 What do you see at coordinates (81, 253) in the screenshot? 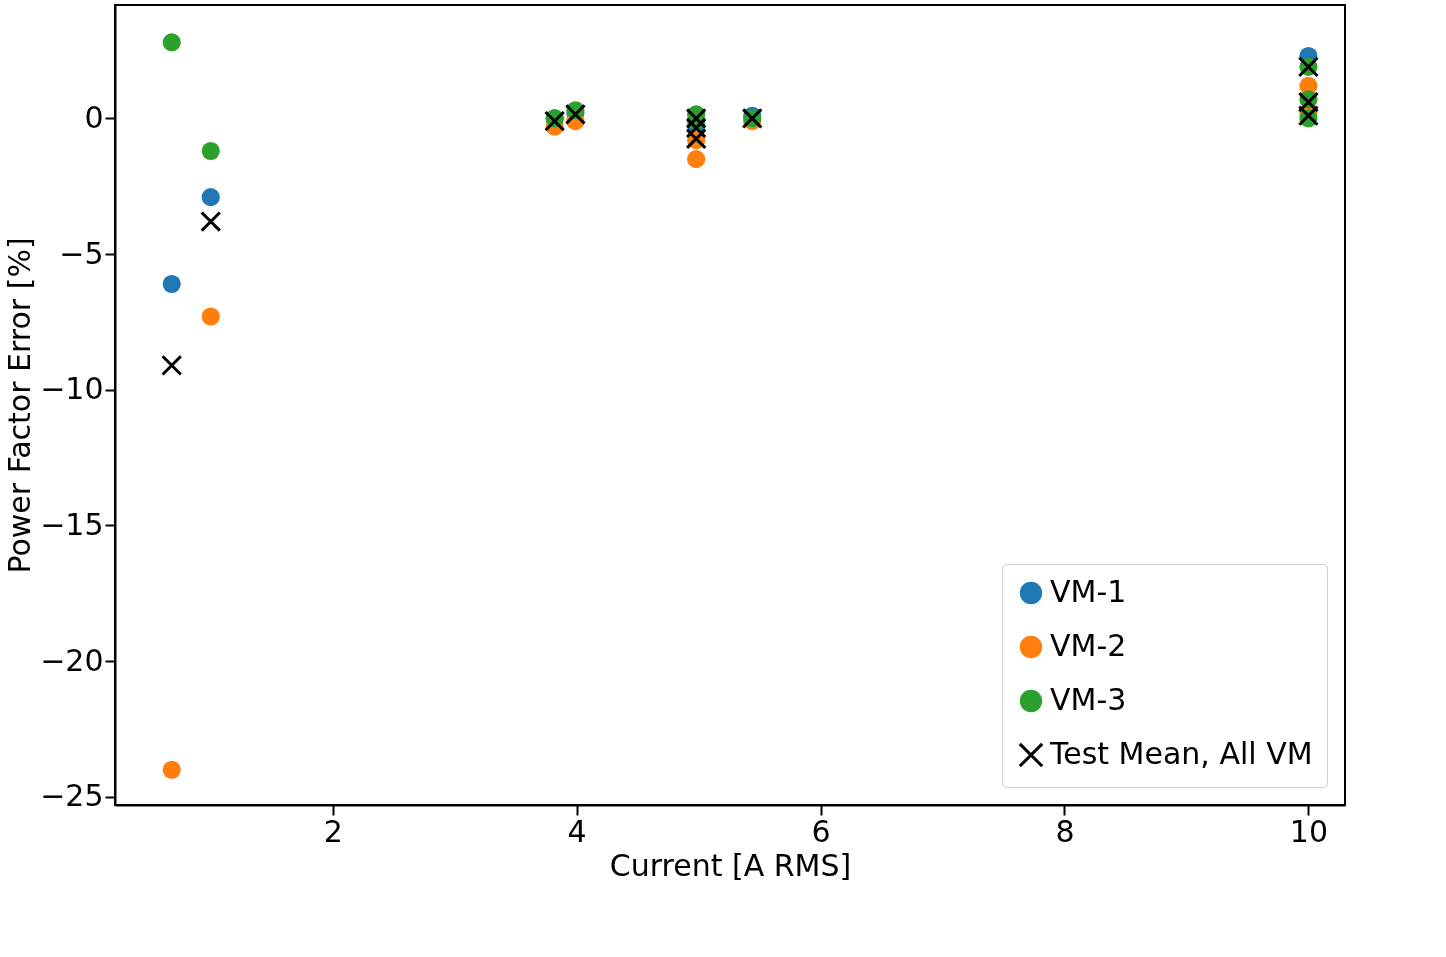
I see `y-tick-label: −5` at bounding box center [81, 253].